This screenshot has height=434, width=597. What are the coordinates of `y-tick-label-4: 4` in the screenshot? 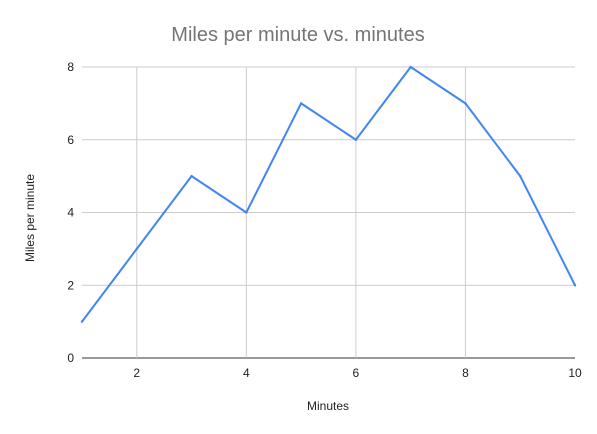 It's located at (70, 213).